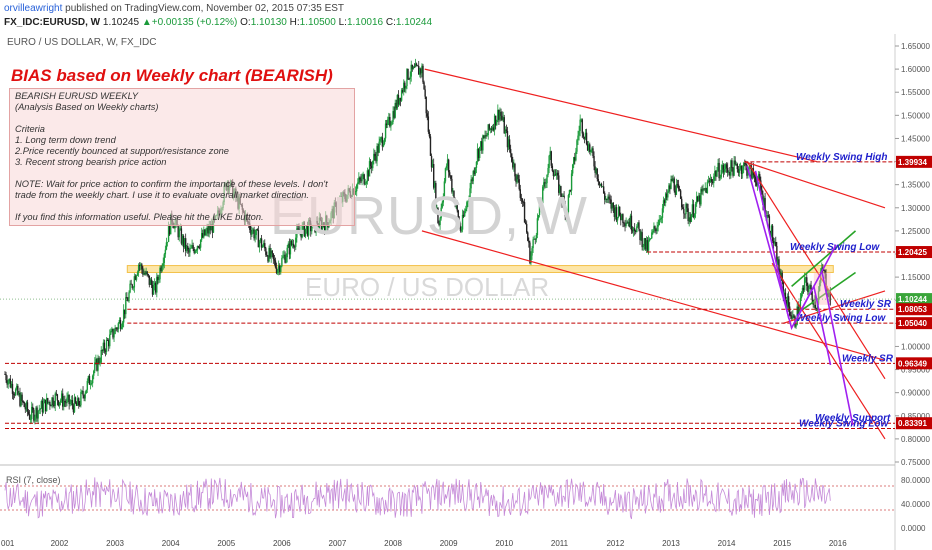 The width and height of the screenshot is (932, 550). Describe the element at coordinates (915, 208) in the screenshot. I see `y-tick-label: 1.30000` at that location.